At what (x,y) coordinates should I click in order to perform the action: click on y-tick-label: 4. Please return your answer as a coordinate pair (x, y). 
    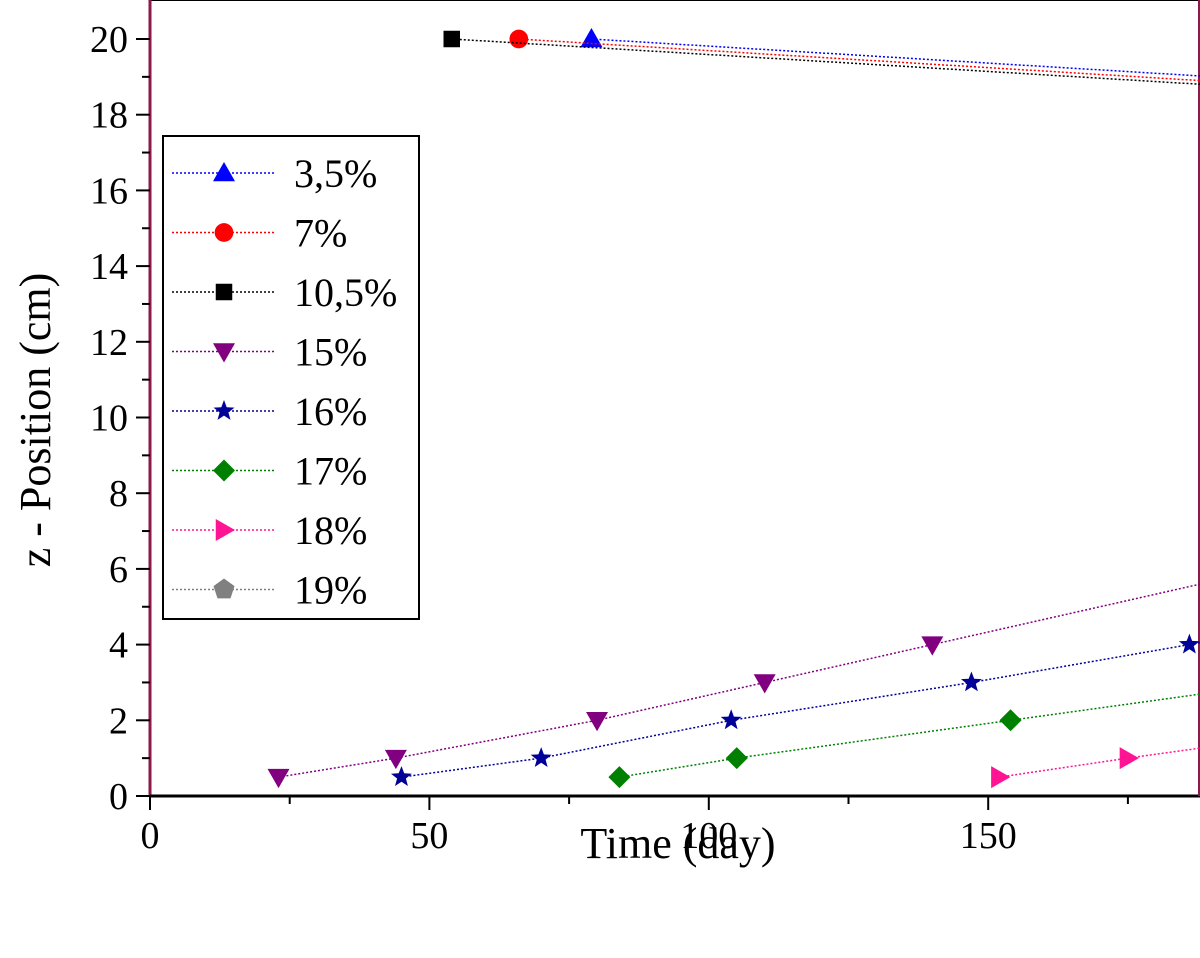
    Looking at the image, I should click on (118, 646).